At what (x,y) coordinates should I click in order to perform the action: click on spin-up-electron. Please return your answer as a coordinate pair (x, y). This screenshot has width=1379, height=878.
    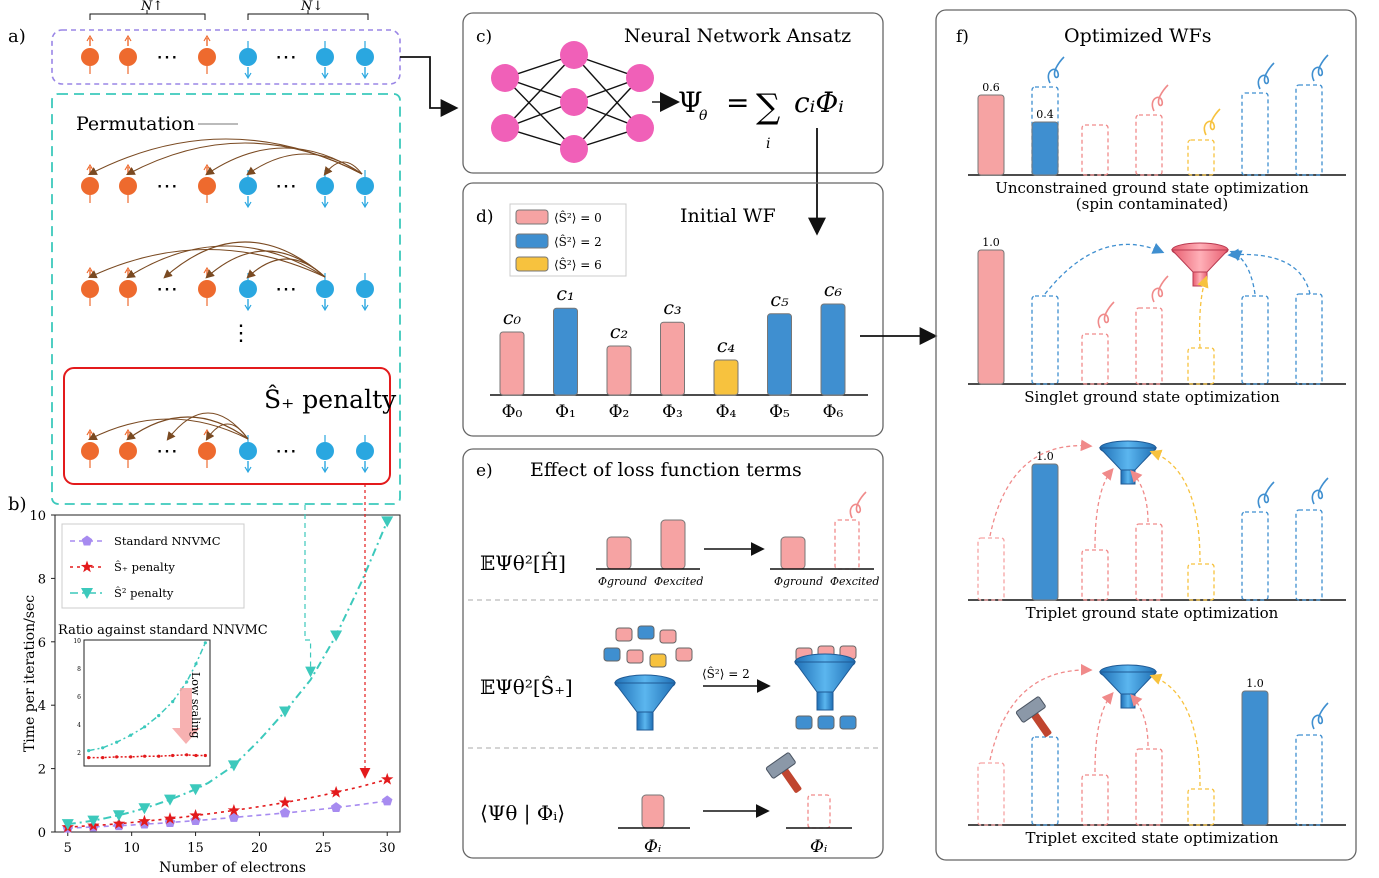
    Looking at the image, I should click on (207, 286).